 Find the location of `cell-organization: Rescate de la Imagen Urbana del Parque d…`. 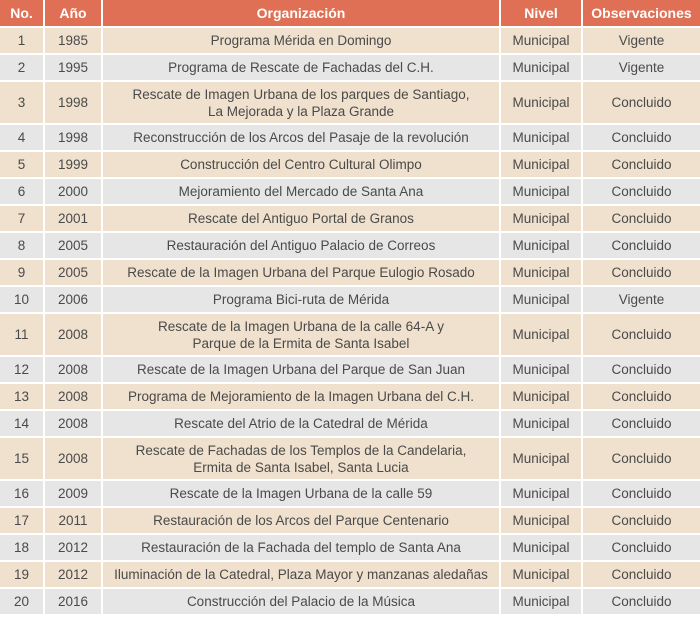

cell-organization: Rescate de la Imagen Urbana del Parque d… is located at coordinates (301, 369).